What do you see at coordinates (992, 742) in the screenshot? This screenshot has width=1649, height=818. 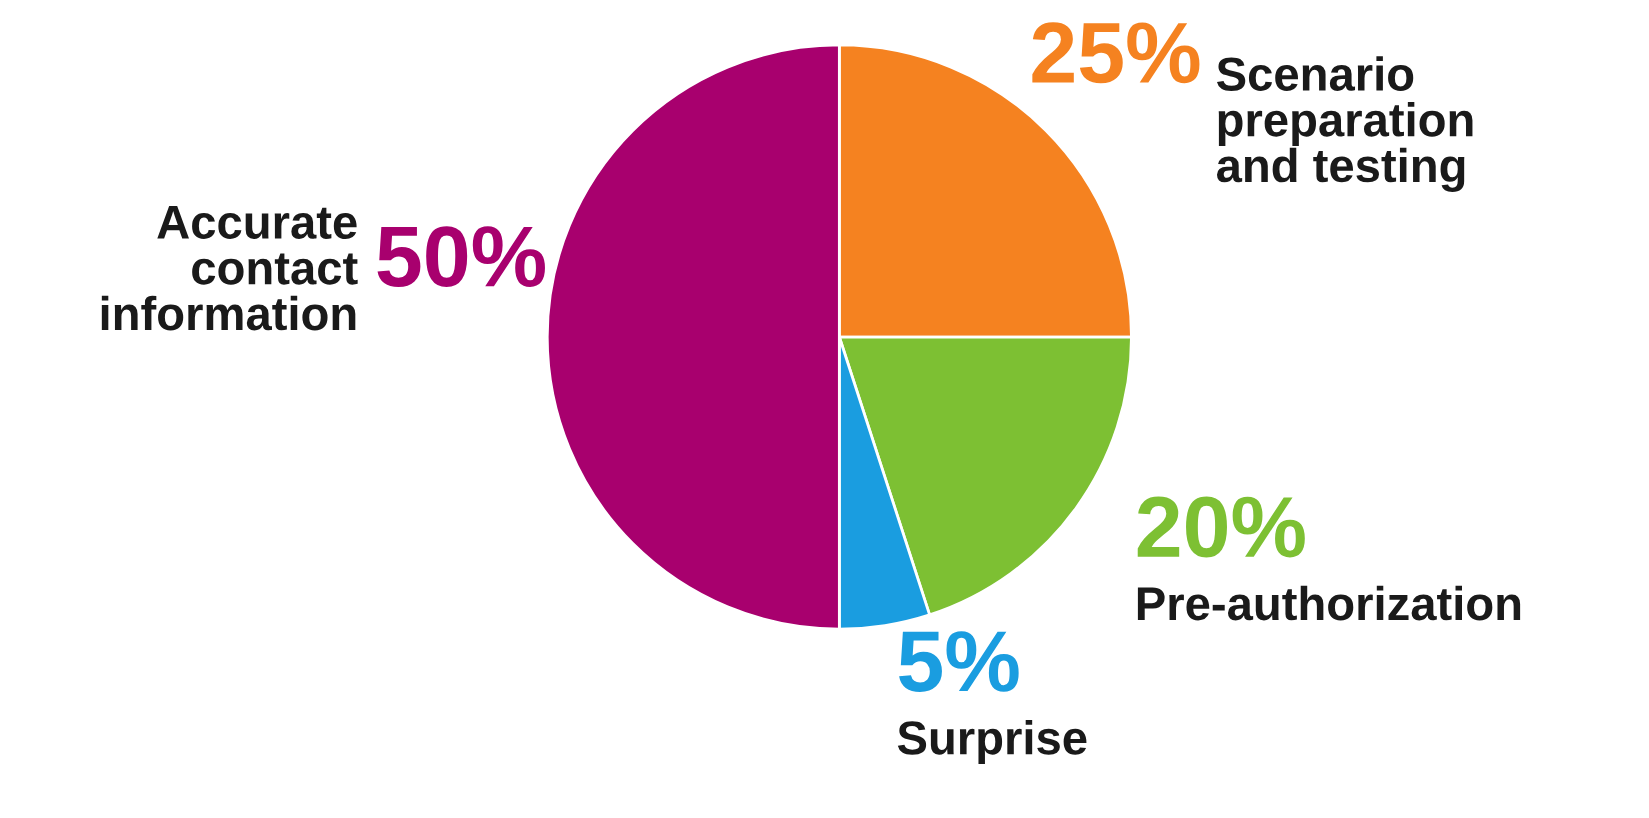 I see `slice-label: Surprise` at bounding box center [992, 742].